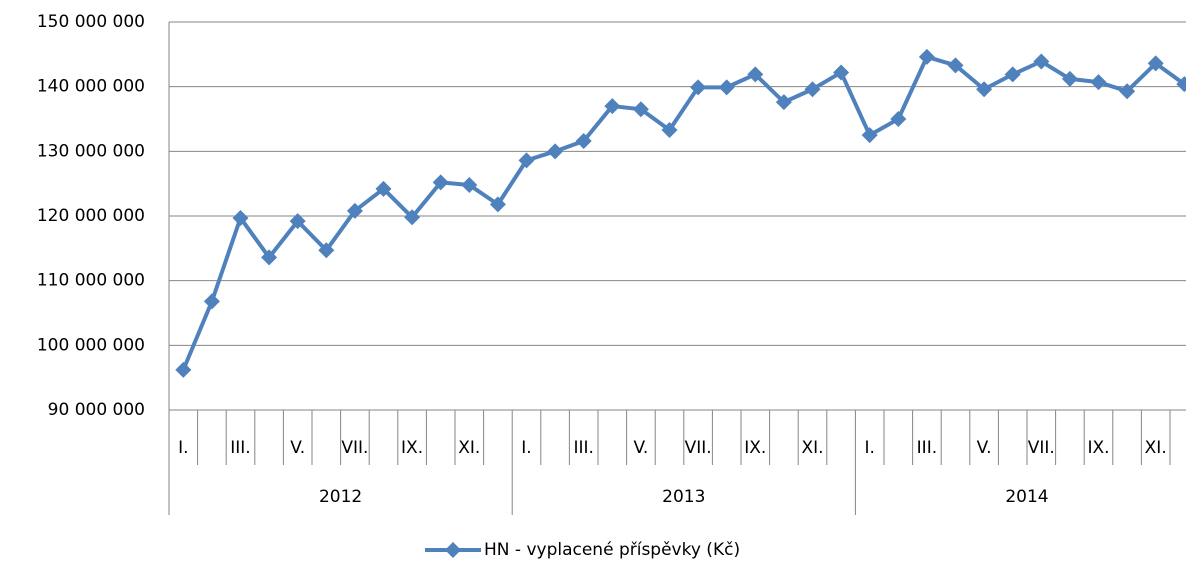 Image resolution: width=1186 pixels, height=564 pixels. Describe the element at coordinates (96, 410) in the screenshot. I see `y-tick-label: 90 000 000` at that location.